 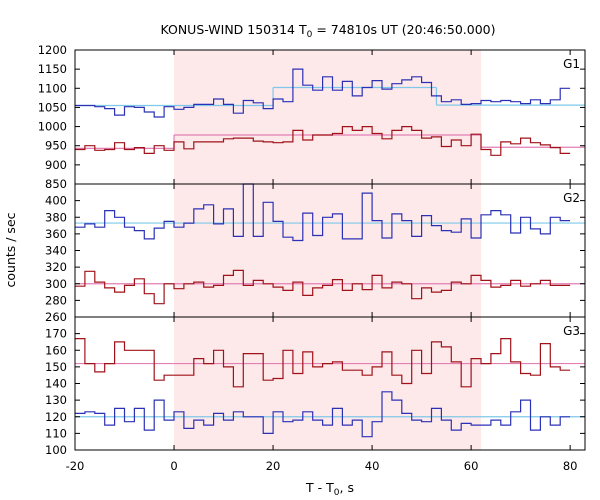 What do you see at coordinates (56, 217) in the screenshot?
I see `panel-g2-ytick-label: 380` at bounding box center [56, 217].